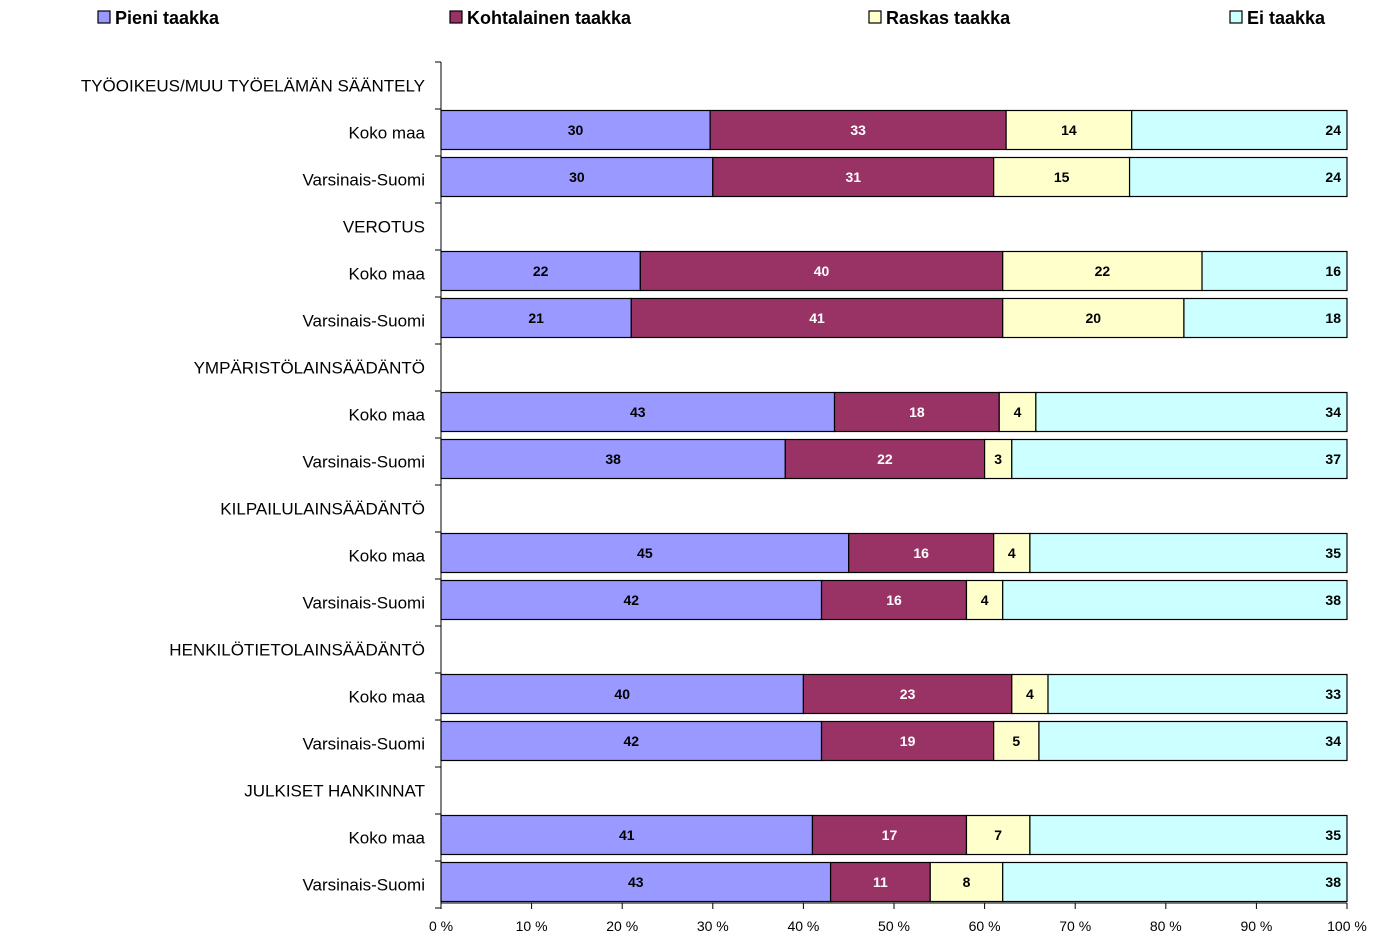  What do you see at coordinates (894, 926) in the screenshot?
I see `x-tick-label: 50 %` at bounding box center [894, 926].